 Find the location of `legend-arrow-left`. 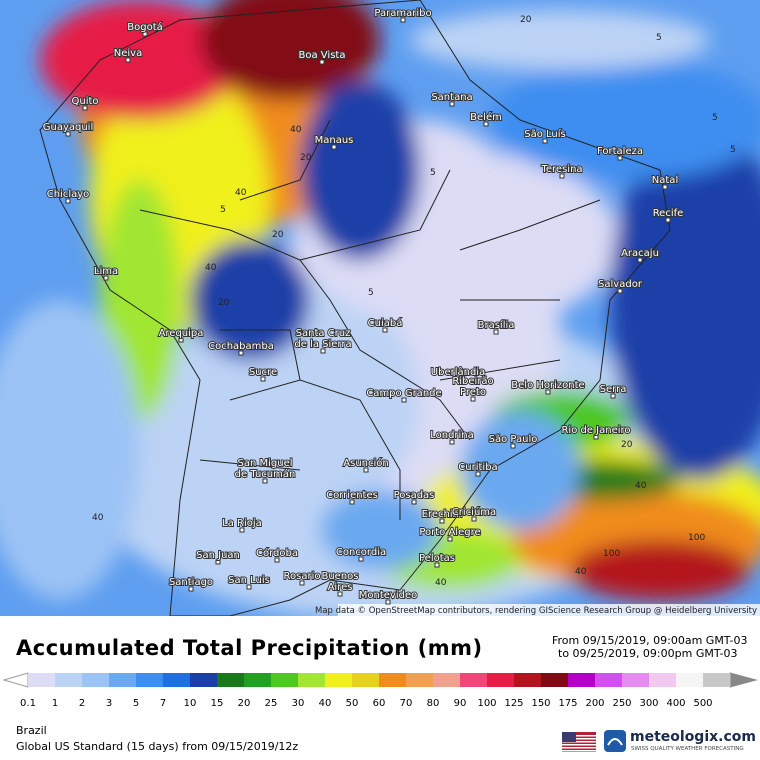

legend-arrow-left is located at coordinates (15, 680).